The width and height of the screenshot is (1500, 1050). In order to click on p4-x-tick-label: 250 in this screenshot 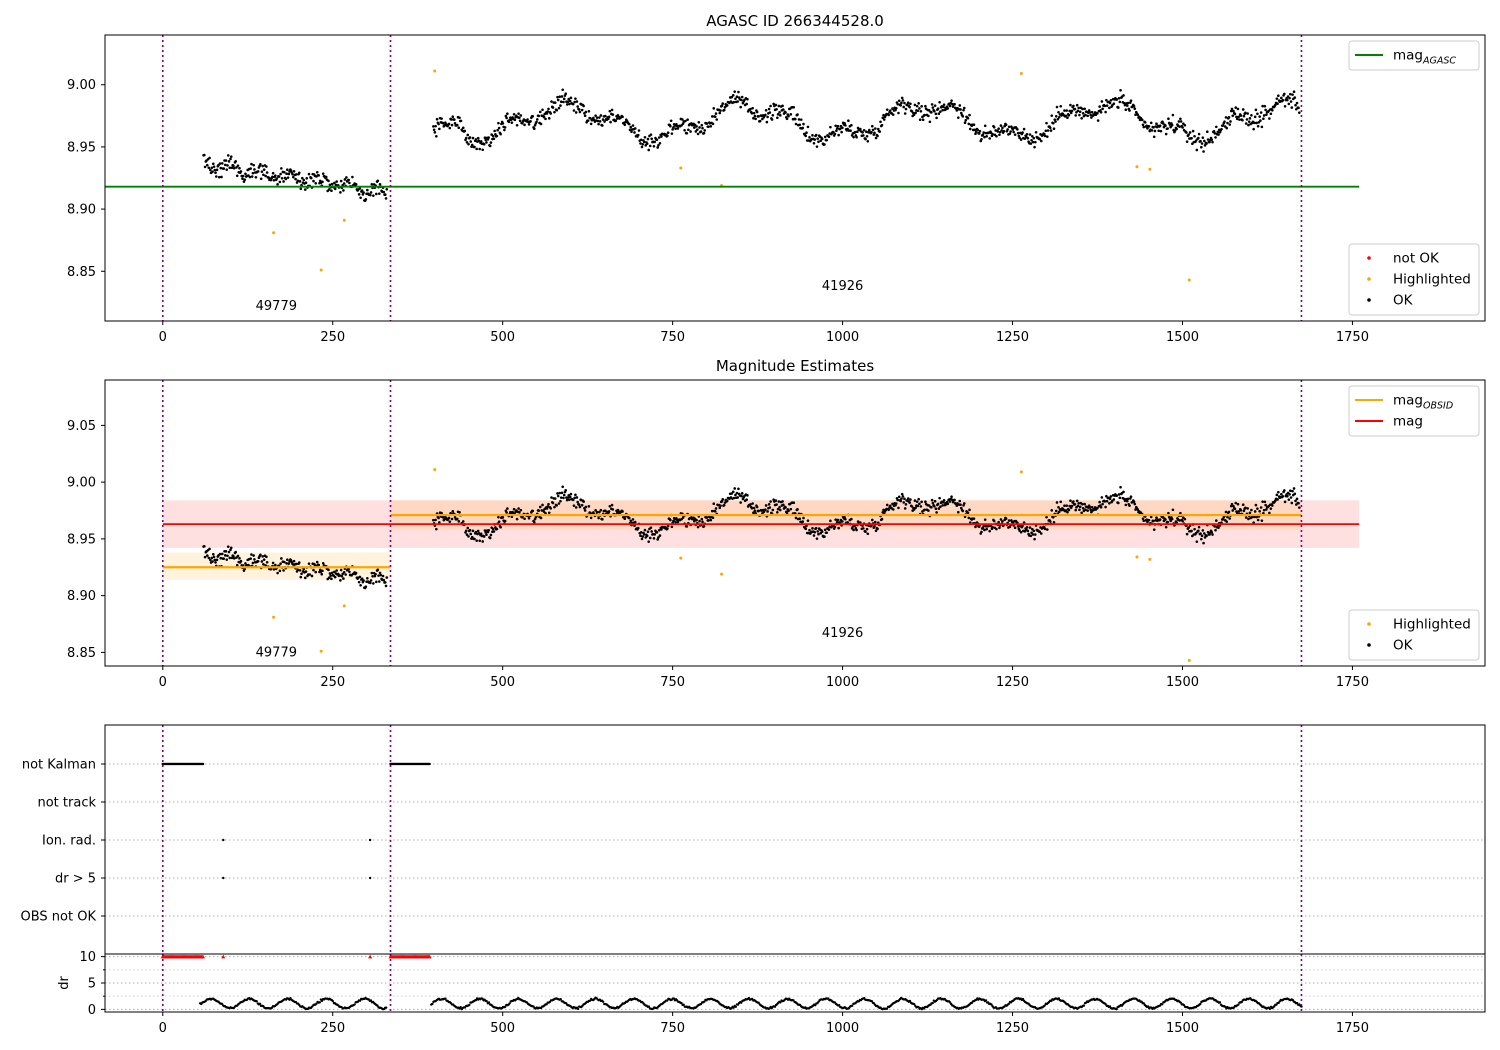, I will do `click(332, 1028)`.